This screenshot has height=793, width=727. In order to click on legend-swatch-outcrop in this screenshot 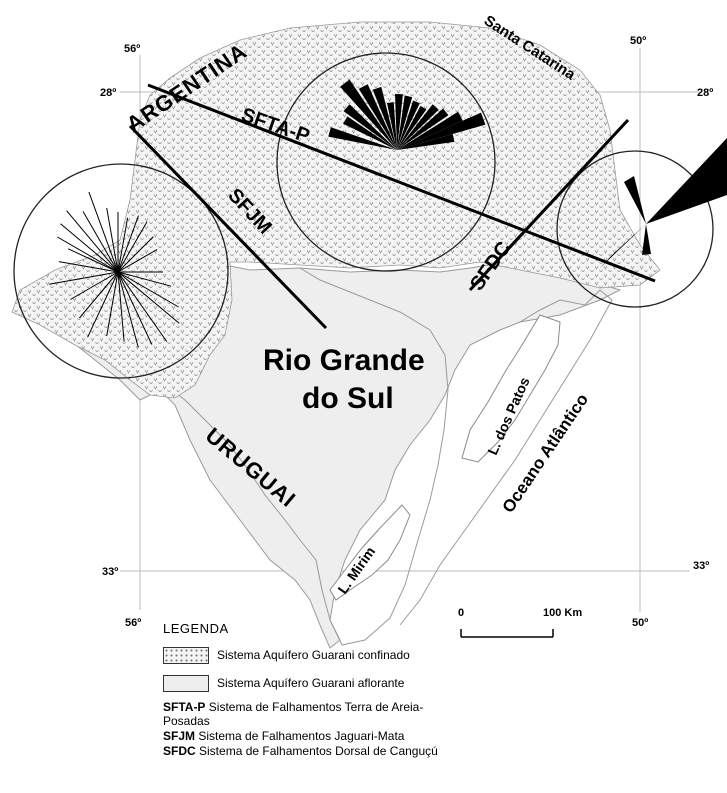, I will do `click(186, 683)`.